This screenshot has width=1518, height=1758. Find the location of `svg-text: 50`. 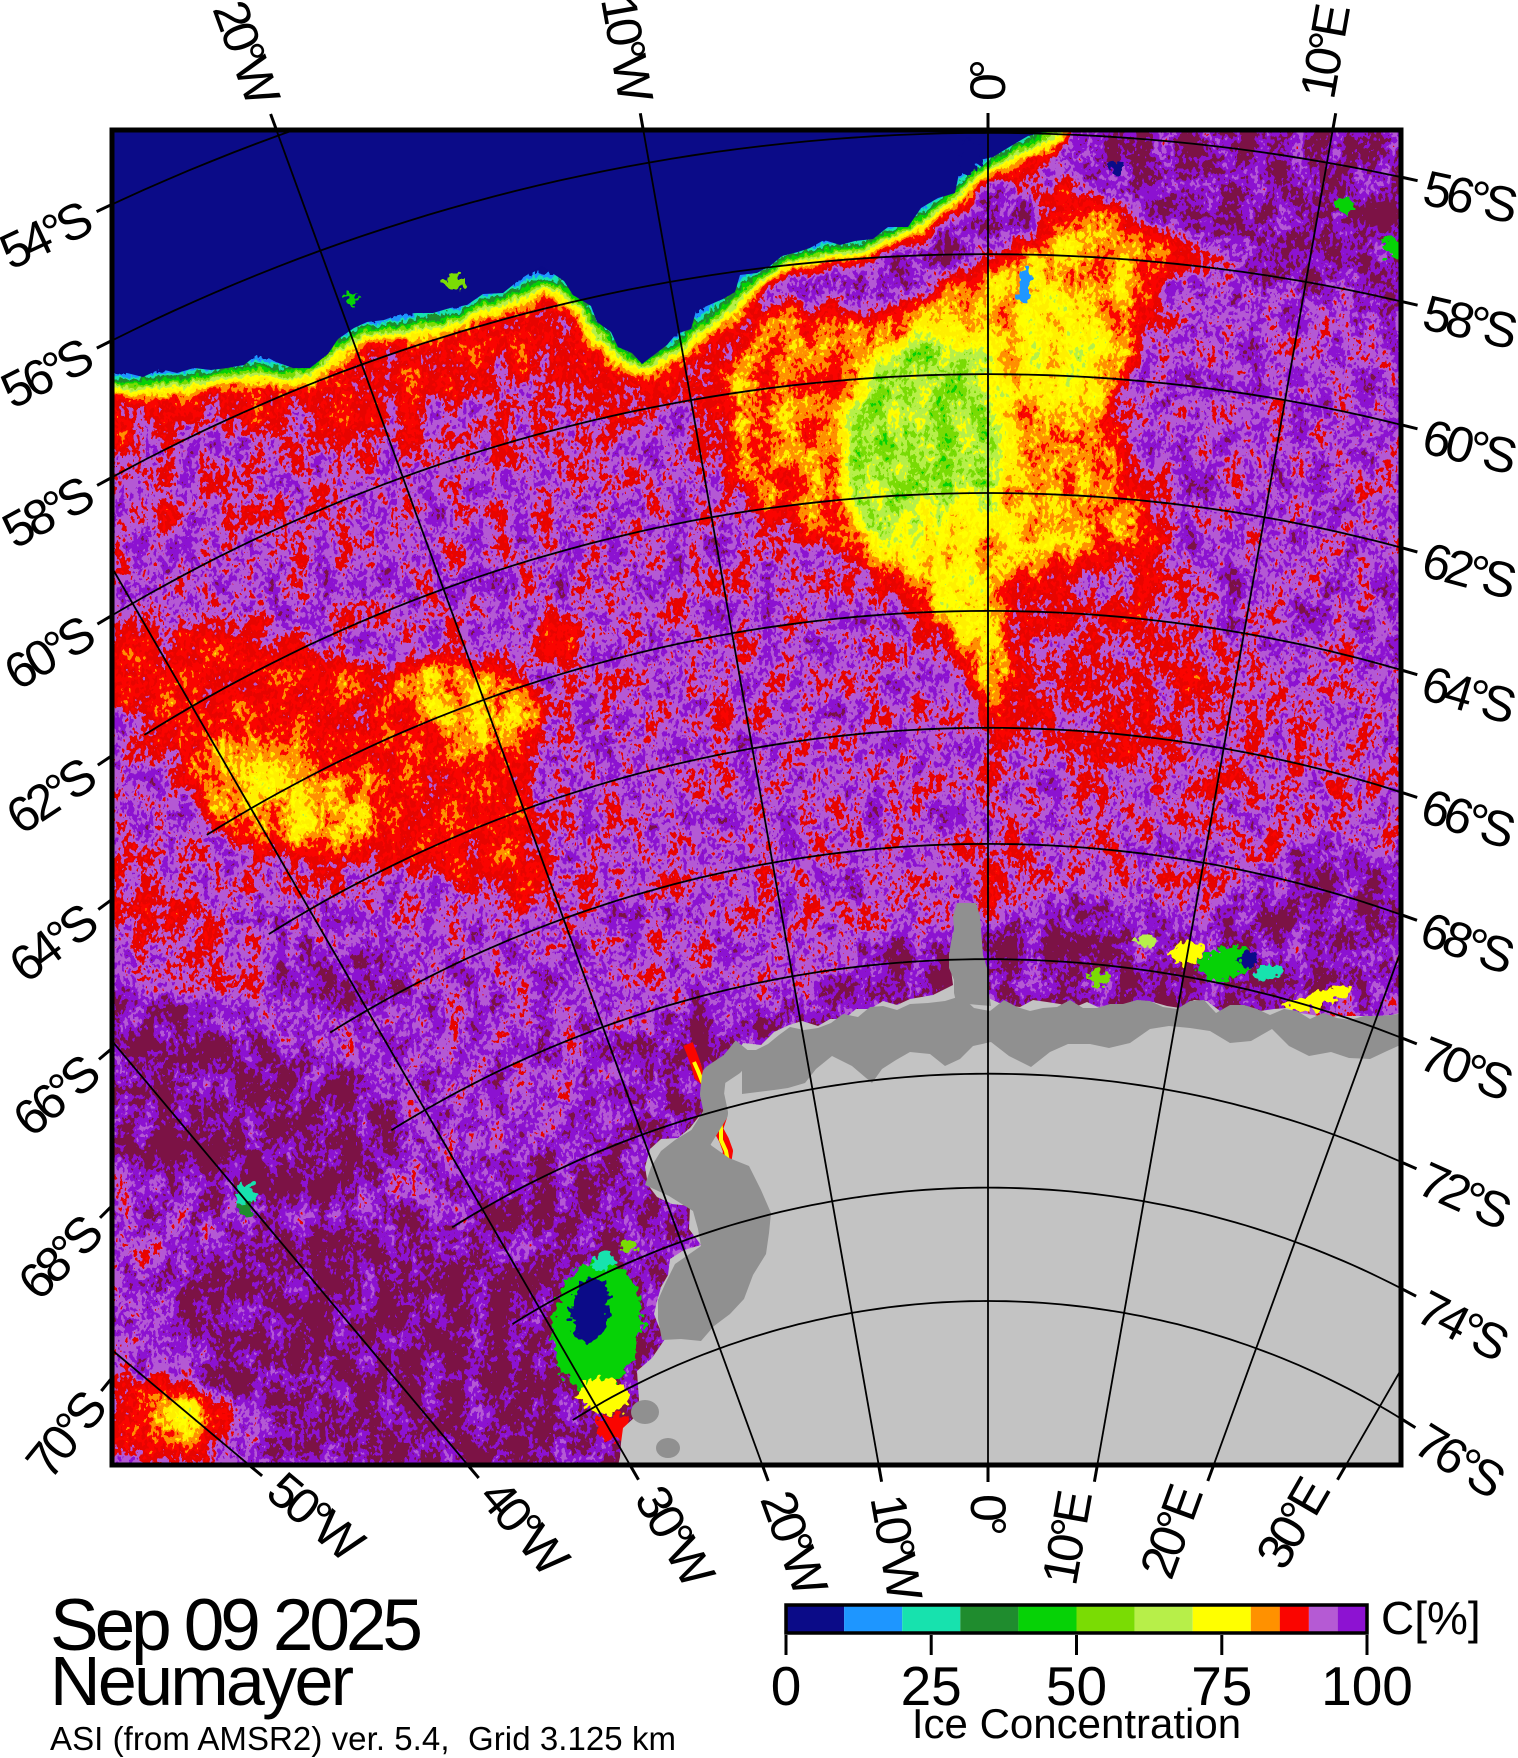

svg-text: 50 is located at coordinates (1076, 1686).